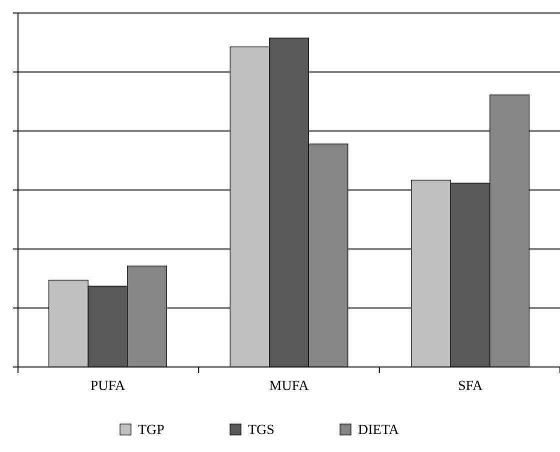 This screenshot has width=560, height=452. I want to click on legend-label: TGP, so click(151, 430).